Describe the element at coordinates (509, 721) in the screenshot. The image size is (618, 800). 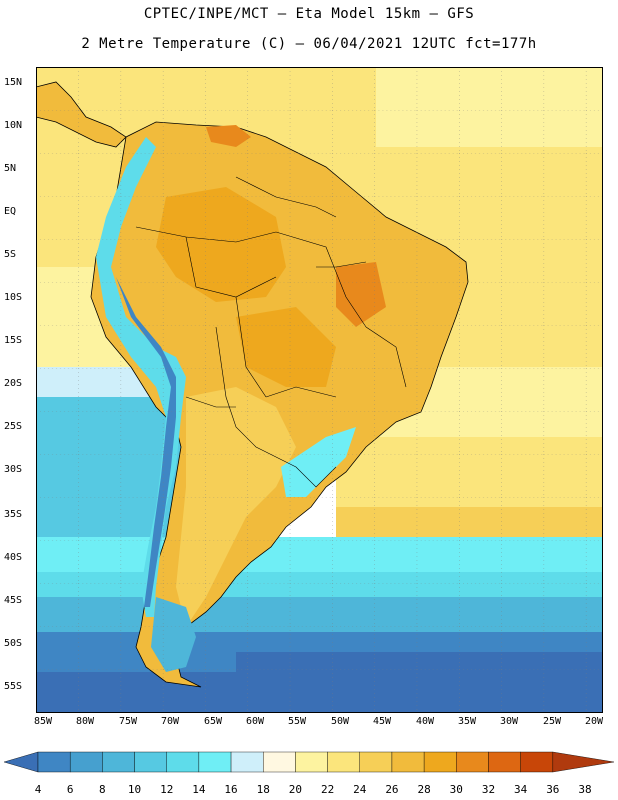
I see `lon-label-30w: 30W` at that location.